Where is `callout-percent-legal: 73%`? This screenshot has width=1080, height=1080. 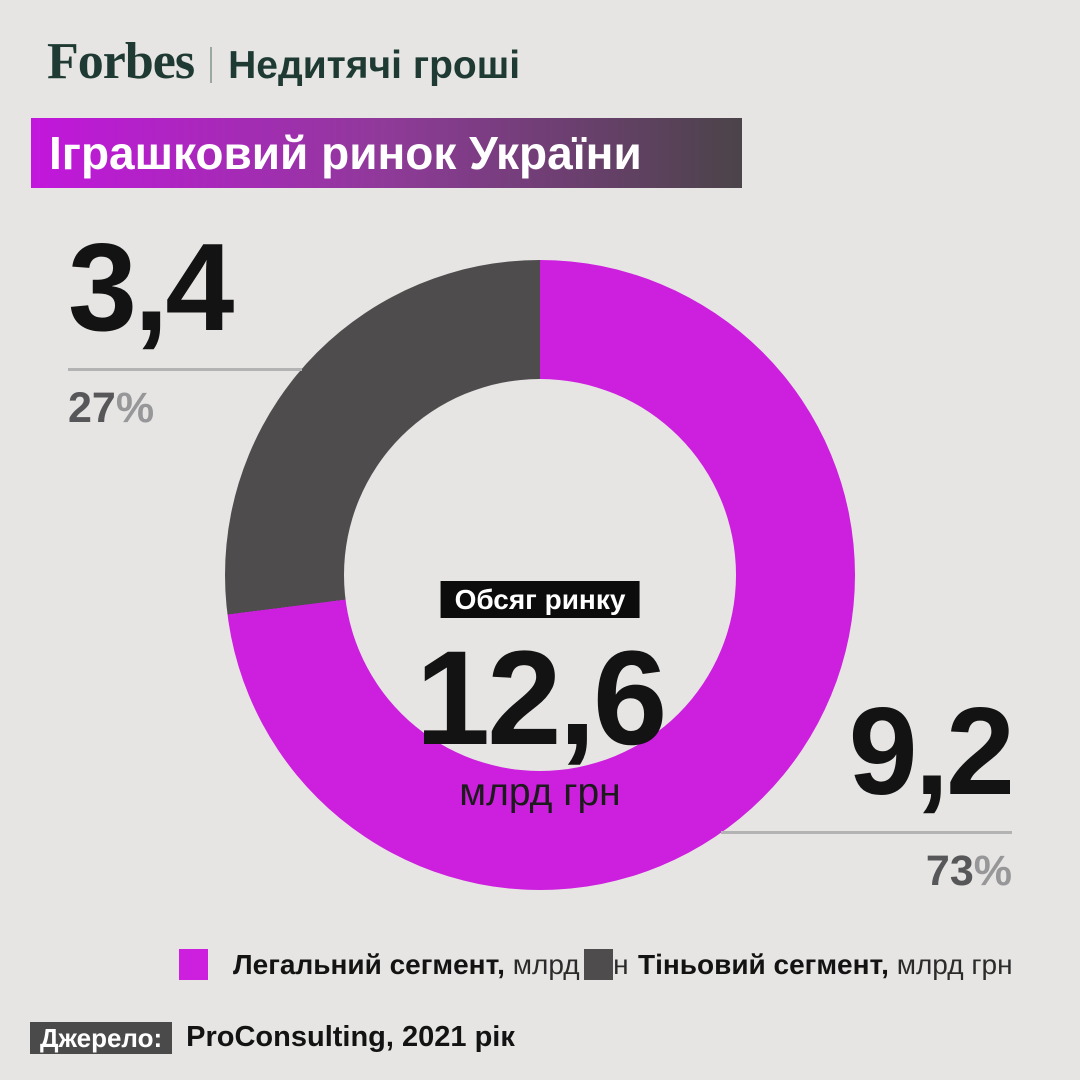 callout-percent-legal: 73% is located at coordinates (969, 871).